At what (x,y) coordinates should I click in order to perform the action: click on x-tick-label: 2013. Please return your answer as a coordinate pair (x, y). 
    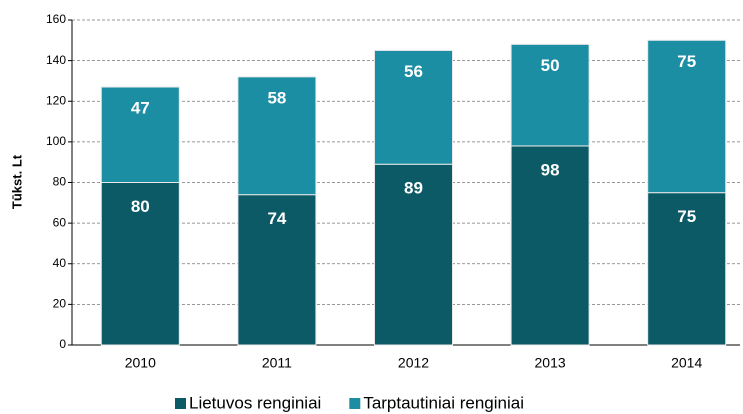
    Looking at the image, I should click on (550, 363).